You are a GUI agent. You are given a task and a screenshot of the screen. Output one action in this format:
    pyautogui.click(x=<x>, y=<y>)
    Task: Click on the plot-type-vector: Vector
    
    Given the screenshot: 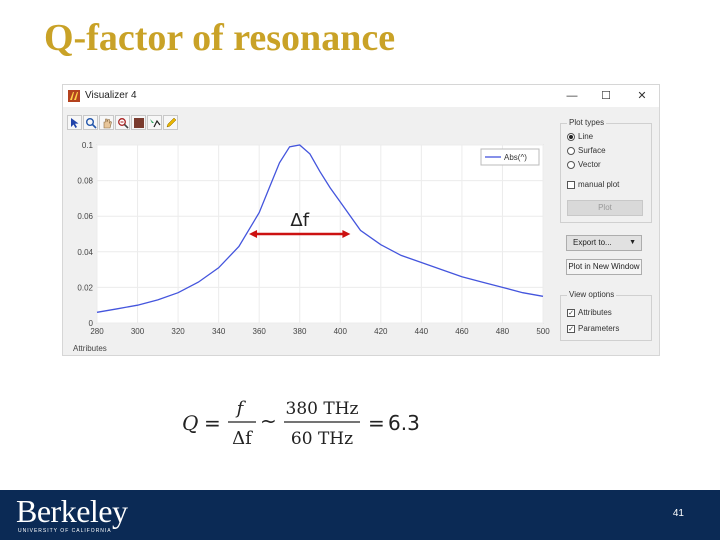 What is the action you would take?
    pyautogui.click(x=584, y=164)
    